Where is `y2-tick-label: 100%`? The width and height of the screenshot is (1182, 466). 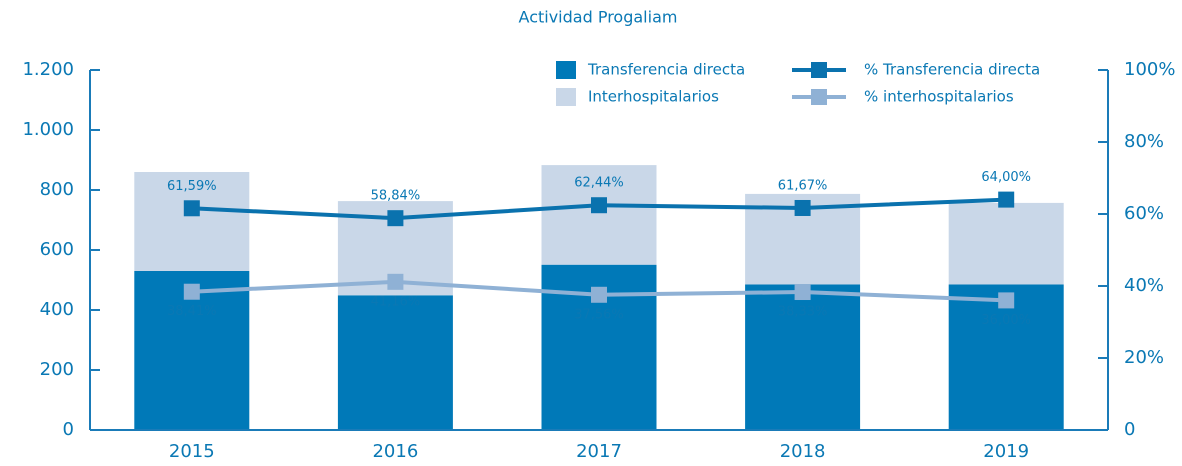 y2-tick-label: 100% is located at coordinates (1149, 69).